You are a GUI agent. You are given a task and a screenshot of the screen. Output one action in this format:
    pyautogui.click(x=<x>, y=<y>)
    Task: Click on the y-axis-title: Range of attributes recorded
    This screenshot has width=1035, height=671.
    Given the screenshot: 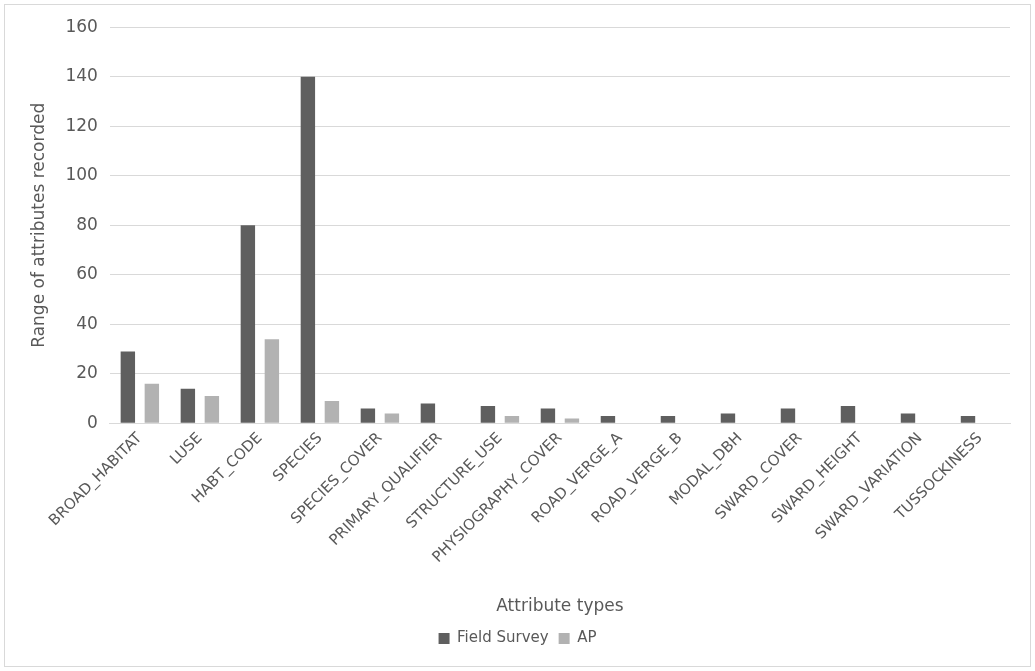 What is the action you would take?
    pyautogui.click(x=37, y=225)
    